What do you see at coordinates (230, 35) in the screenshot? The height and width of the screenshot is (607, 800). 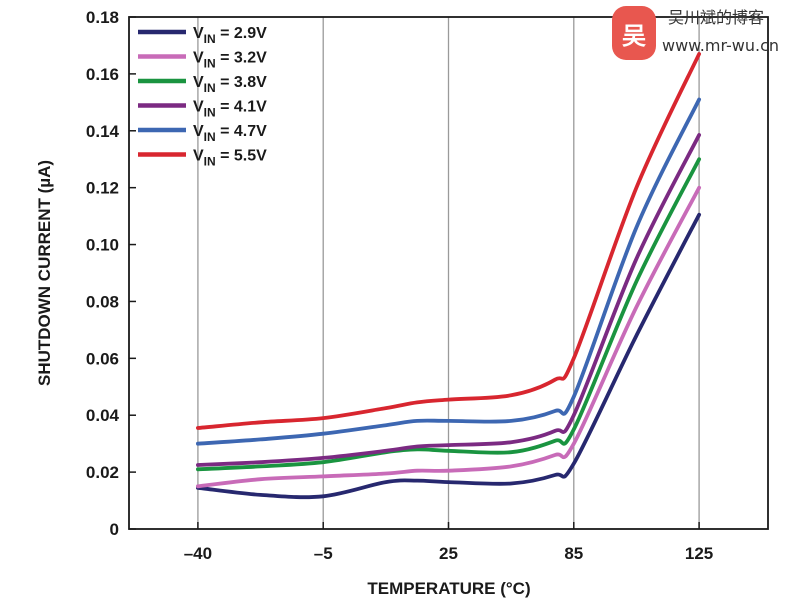 I see `legend-label: VIN = 2.9V` at bounding box center [230, 35].